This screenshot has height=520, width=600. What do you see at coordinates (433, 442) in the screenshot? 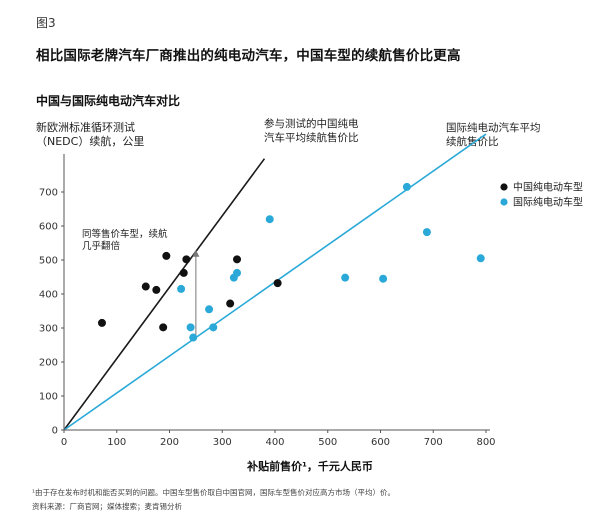
I see `x-tick-label: 700` at bounding box center [433, 442].